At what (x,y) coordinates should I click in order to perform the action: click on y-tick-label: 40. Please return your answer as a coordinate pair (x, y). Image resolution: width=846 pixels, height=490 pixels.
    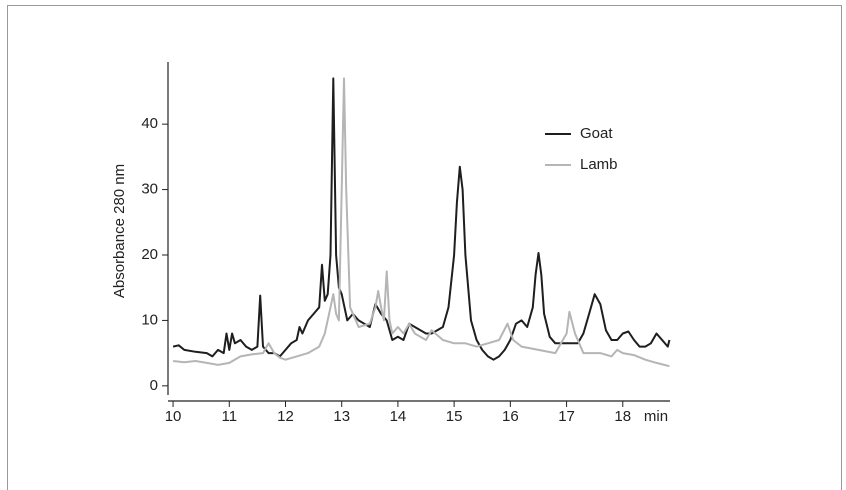
    Looking at the image, I should click on (149, 123).